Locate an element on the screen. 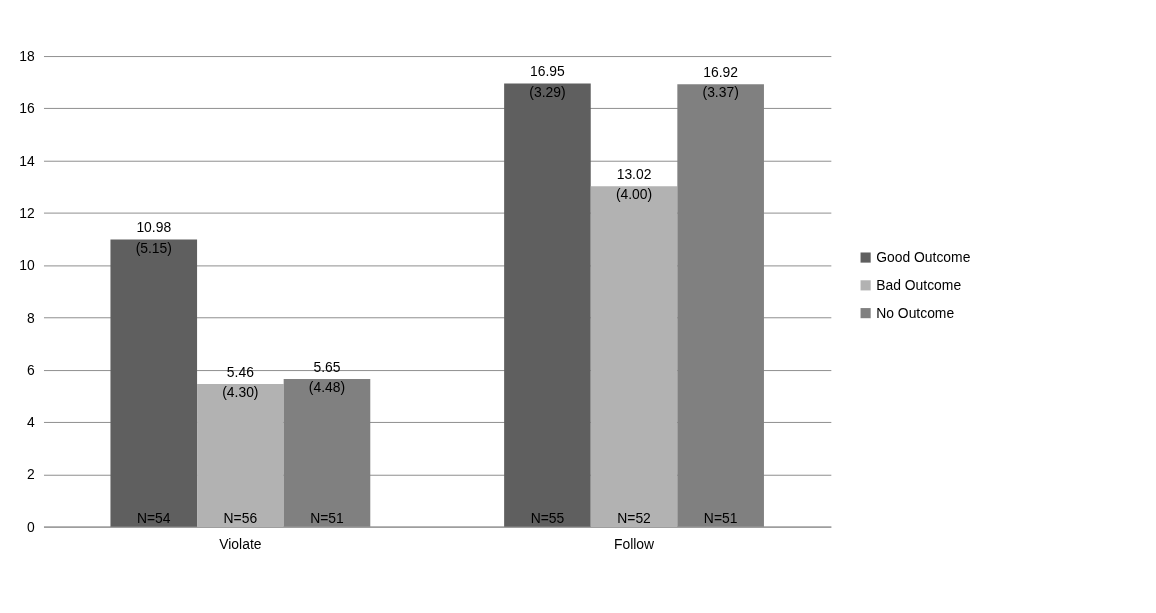 This screenshot has height=613, width=1156. y-tick-label: 6 is located at coordinates (31, 369).